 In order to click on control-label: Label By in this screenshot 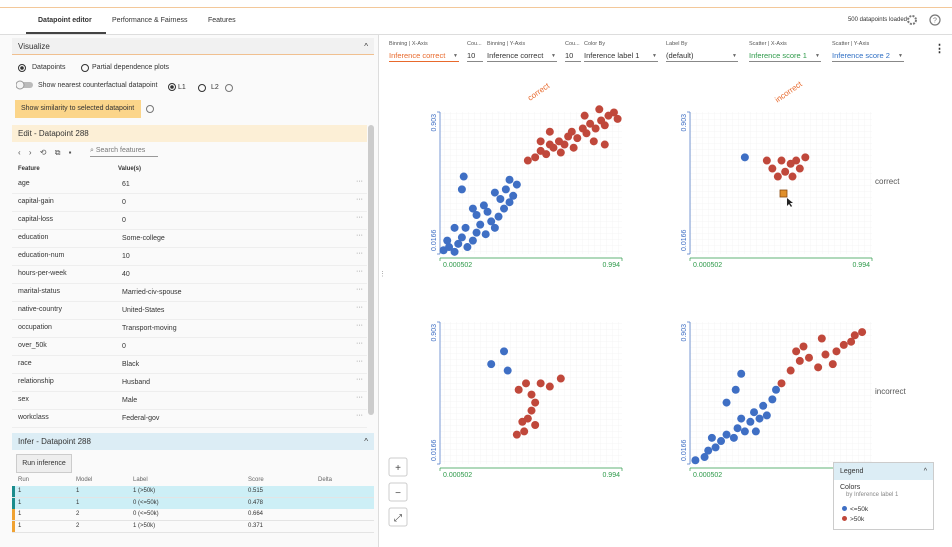, I will do `click(677, 44)`.